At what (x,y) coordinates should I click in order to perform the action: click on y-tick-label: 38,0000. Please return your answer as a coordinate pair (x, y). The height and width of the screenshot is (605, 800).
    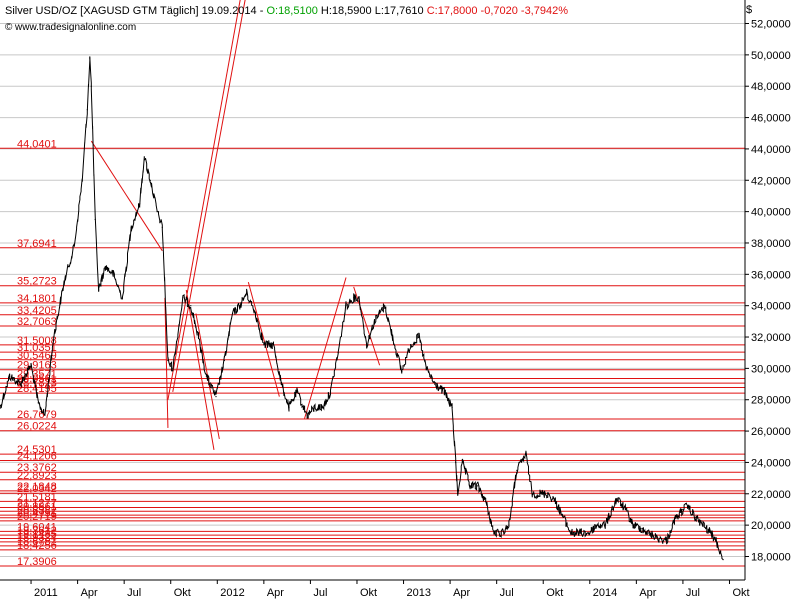
    Looking at the image, I should click on (771, 244).